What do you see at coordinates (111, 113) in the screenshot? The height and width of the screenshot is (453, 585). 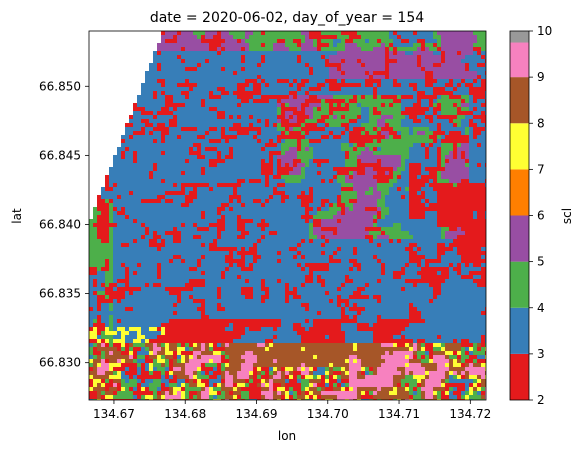 I see `nodata-cell` at bounding box center [111, 113].